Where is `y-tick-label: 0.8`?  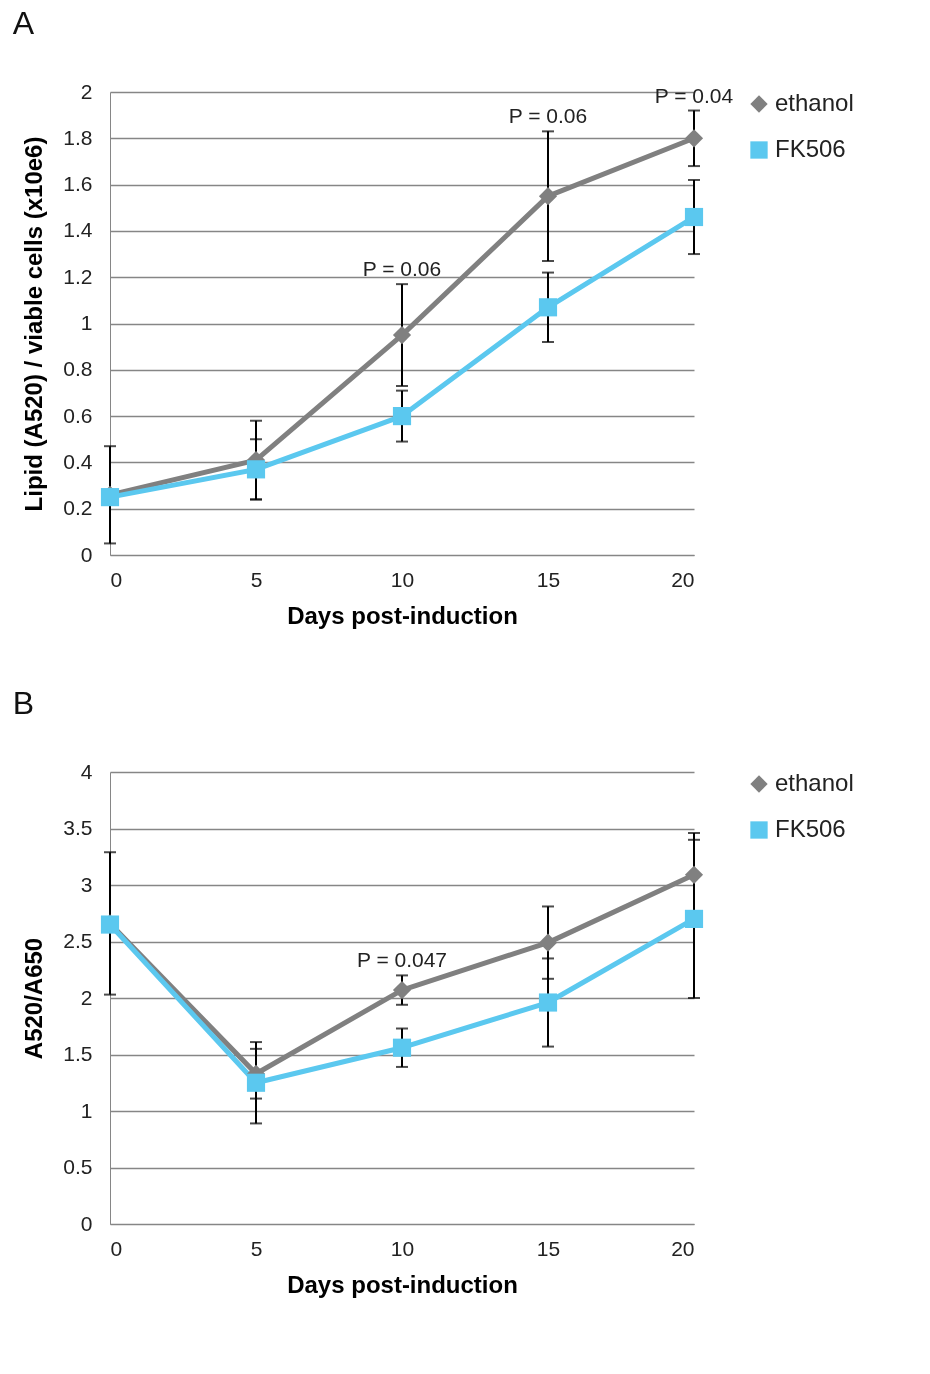 y-tick-label: 0.8 is located at coordinates (78, 369).